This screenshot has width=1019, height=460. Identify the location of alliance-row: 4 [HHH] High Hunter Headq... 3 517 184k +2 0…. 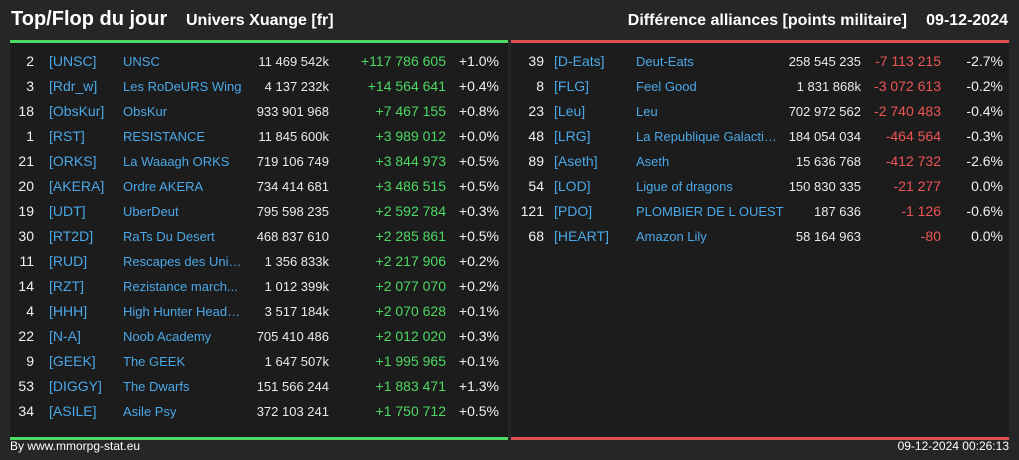
(259, 310).